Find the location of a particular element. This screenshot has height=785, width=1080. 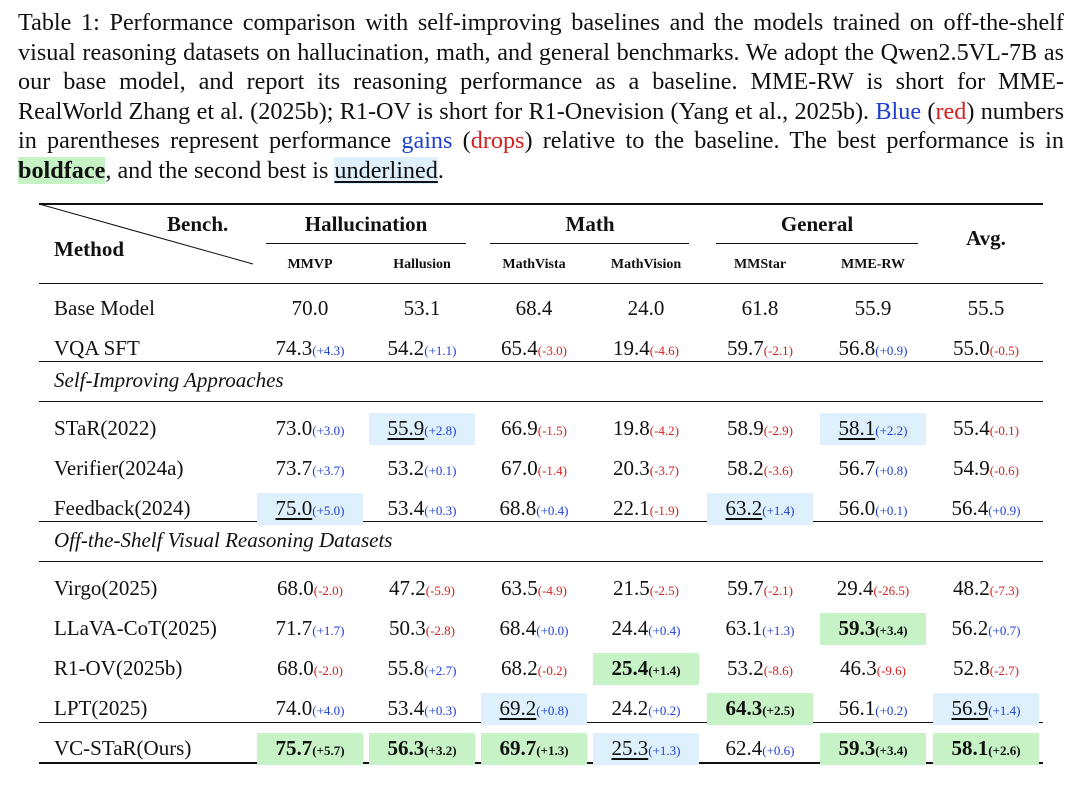

cell-drop: (-4.2) is located at coordinates (664, 430).